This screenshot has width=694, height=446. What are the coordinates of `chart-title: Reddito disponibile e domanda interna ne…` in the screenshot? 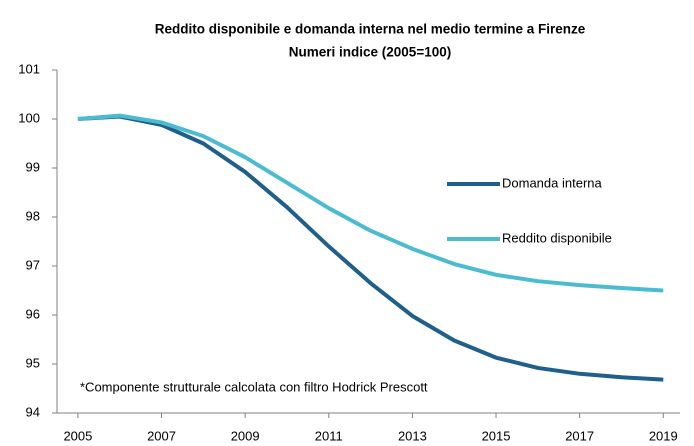 It's located at (370, 29).